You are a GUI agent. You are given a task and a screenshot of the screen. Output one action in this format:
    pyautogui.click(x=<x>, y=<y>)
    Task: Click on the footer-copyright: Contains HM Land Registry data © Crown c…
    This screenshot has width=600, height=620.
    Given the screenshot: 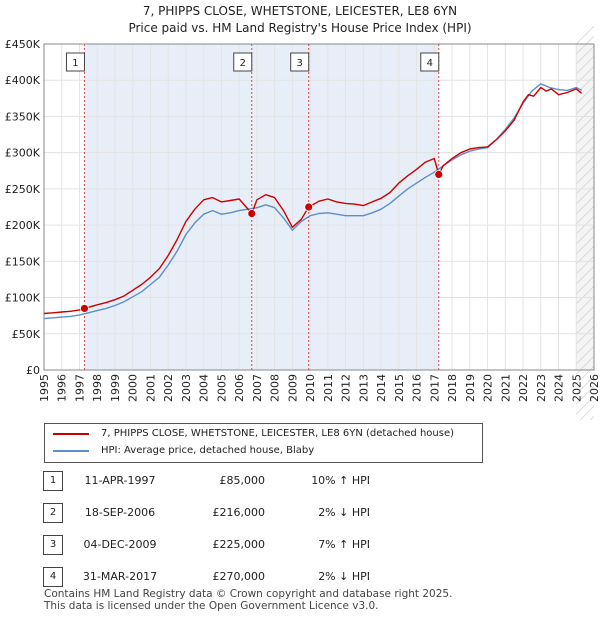 What is the action you would take?
    pyautogui.click(x=248, y=594)
    